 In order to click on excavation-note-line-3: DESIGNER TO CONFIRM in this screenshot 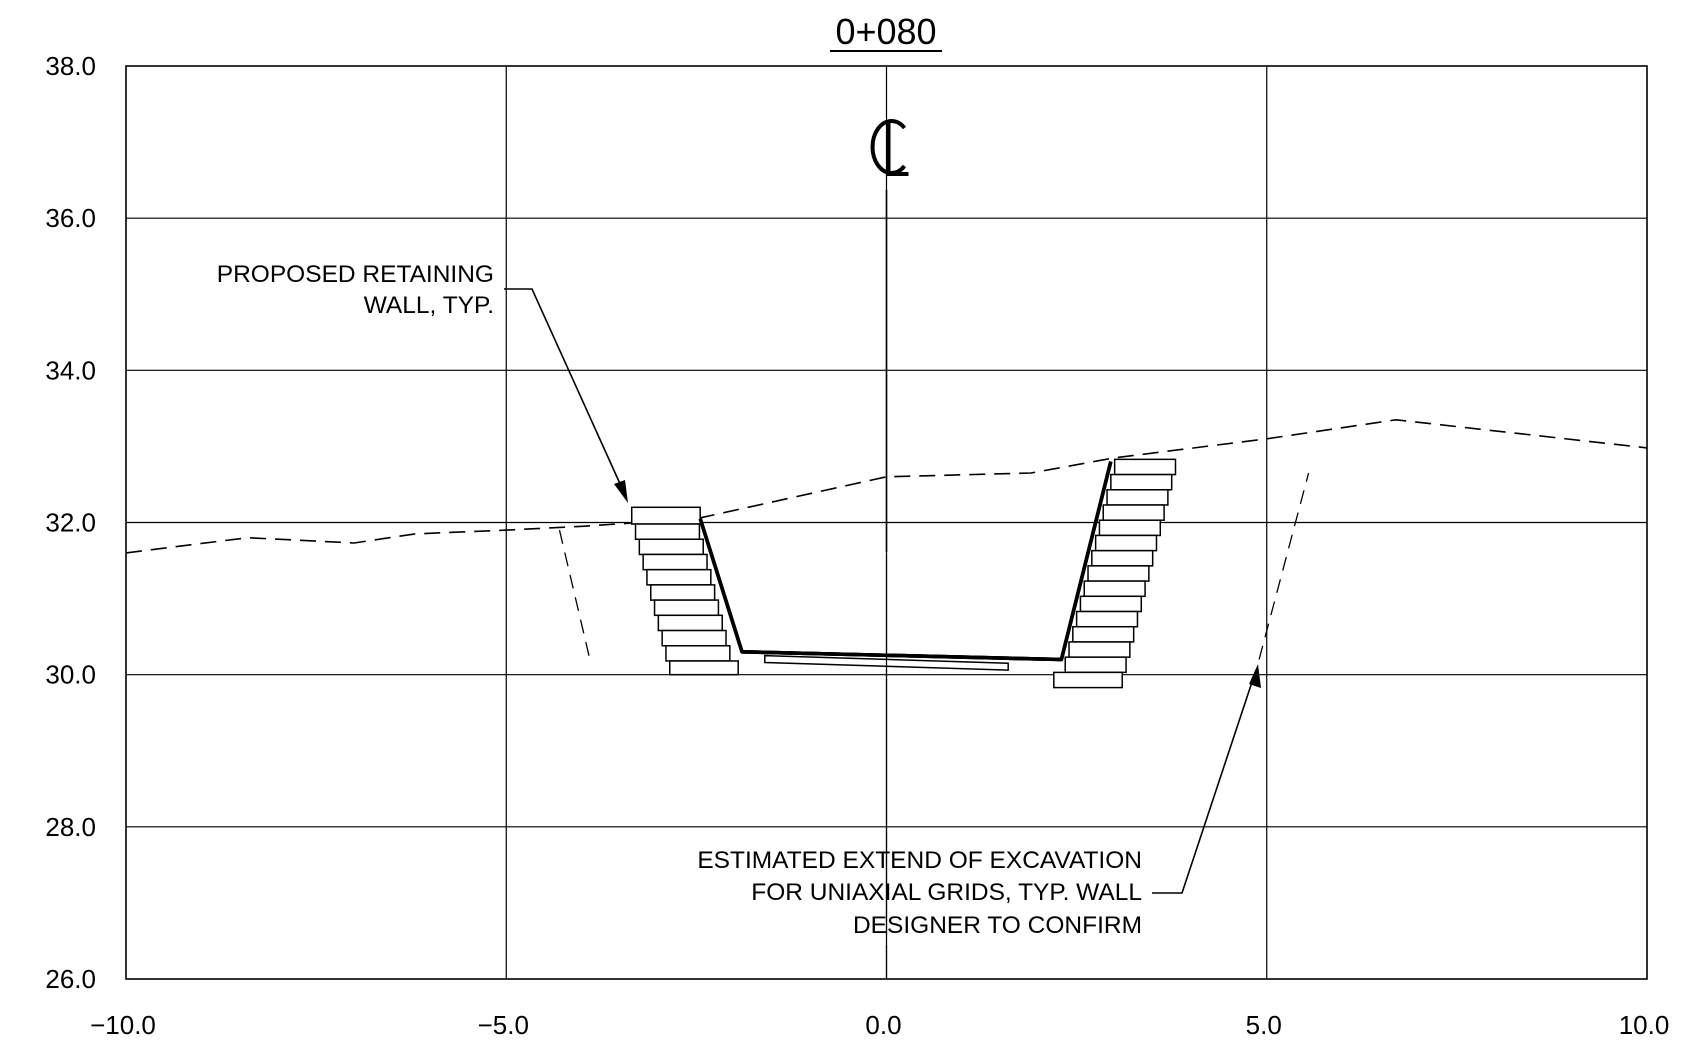, I will do `click(997, 925)`.